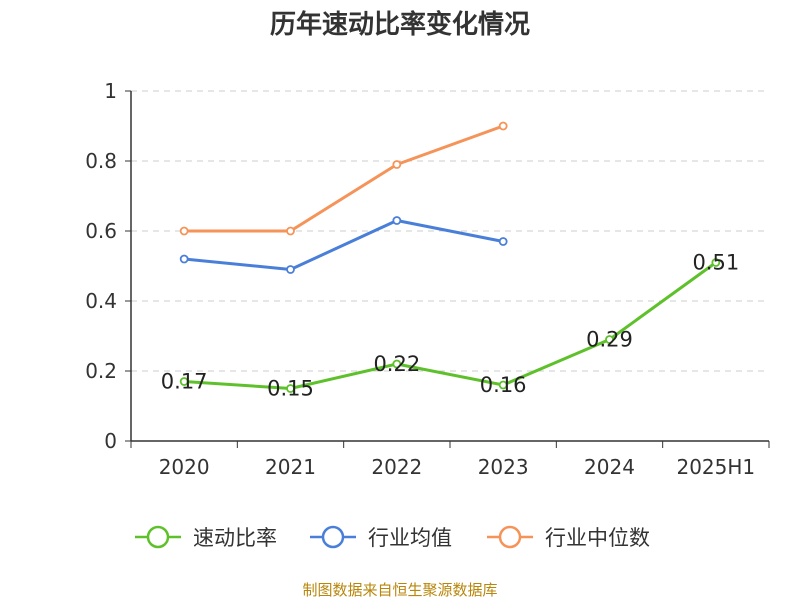 The image size is (800, 600). What do you see at coordinates (101, 301) in the screenshot?
I see `y-tick-label: 0.4` at bounding box center [101, 301].